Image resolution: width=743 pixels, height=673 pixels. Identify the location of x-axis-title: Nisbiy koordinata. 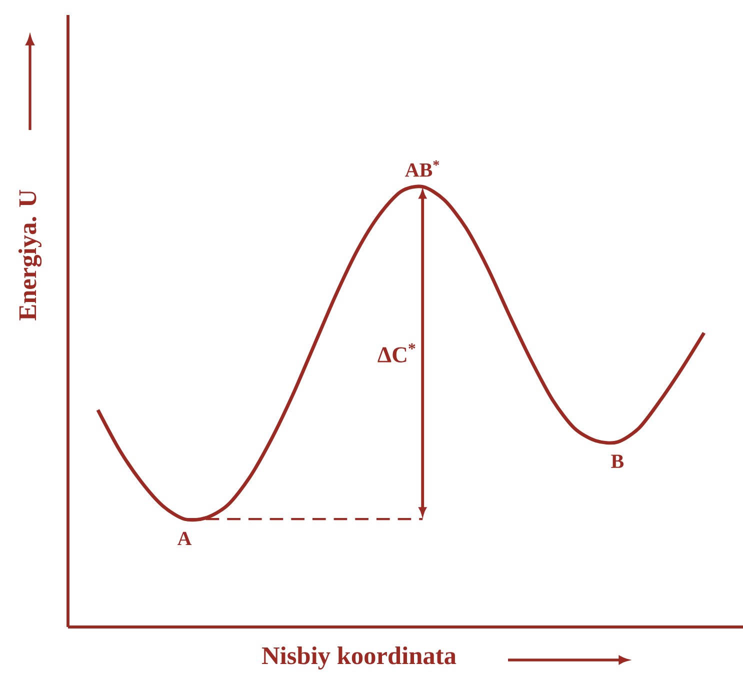
(359, 658).